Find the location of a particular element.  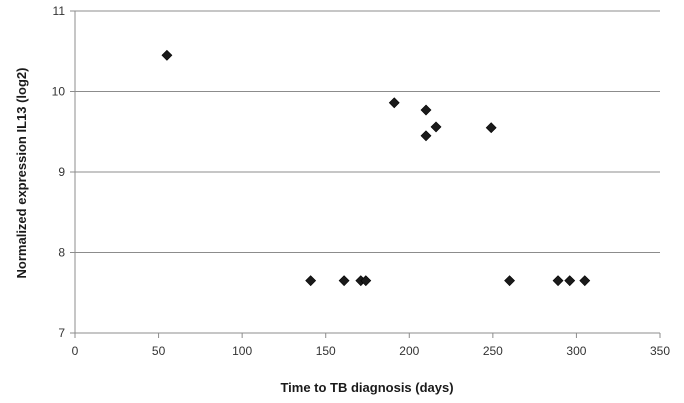

y-tick-labels: 7 8 9 10 11 is located at coordinates (59, 172).